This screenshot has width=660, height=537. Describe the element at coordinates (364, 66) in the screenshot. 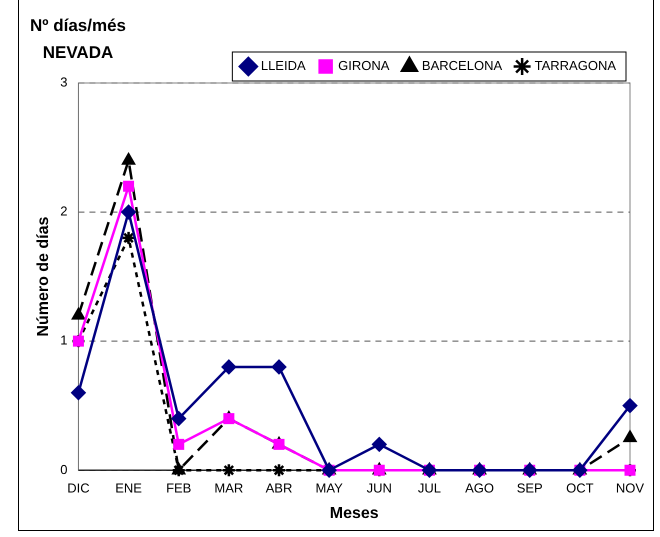

I see `legend-label: GIRONA` at that location.